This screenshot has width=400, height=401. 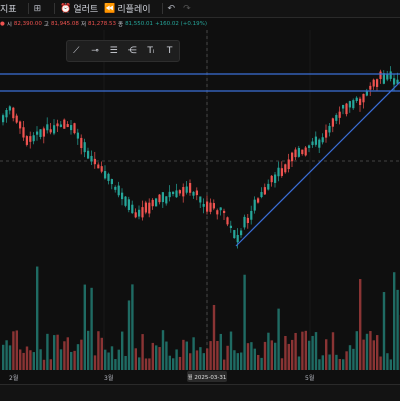 I want to click on horizontal-line-icon: ⊸, so click(x=94, y=51).